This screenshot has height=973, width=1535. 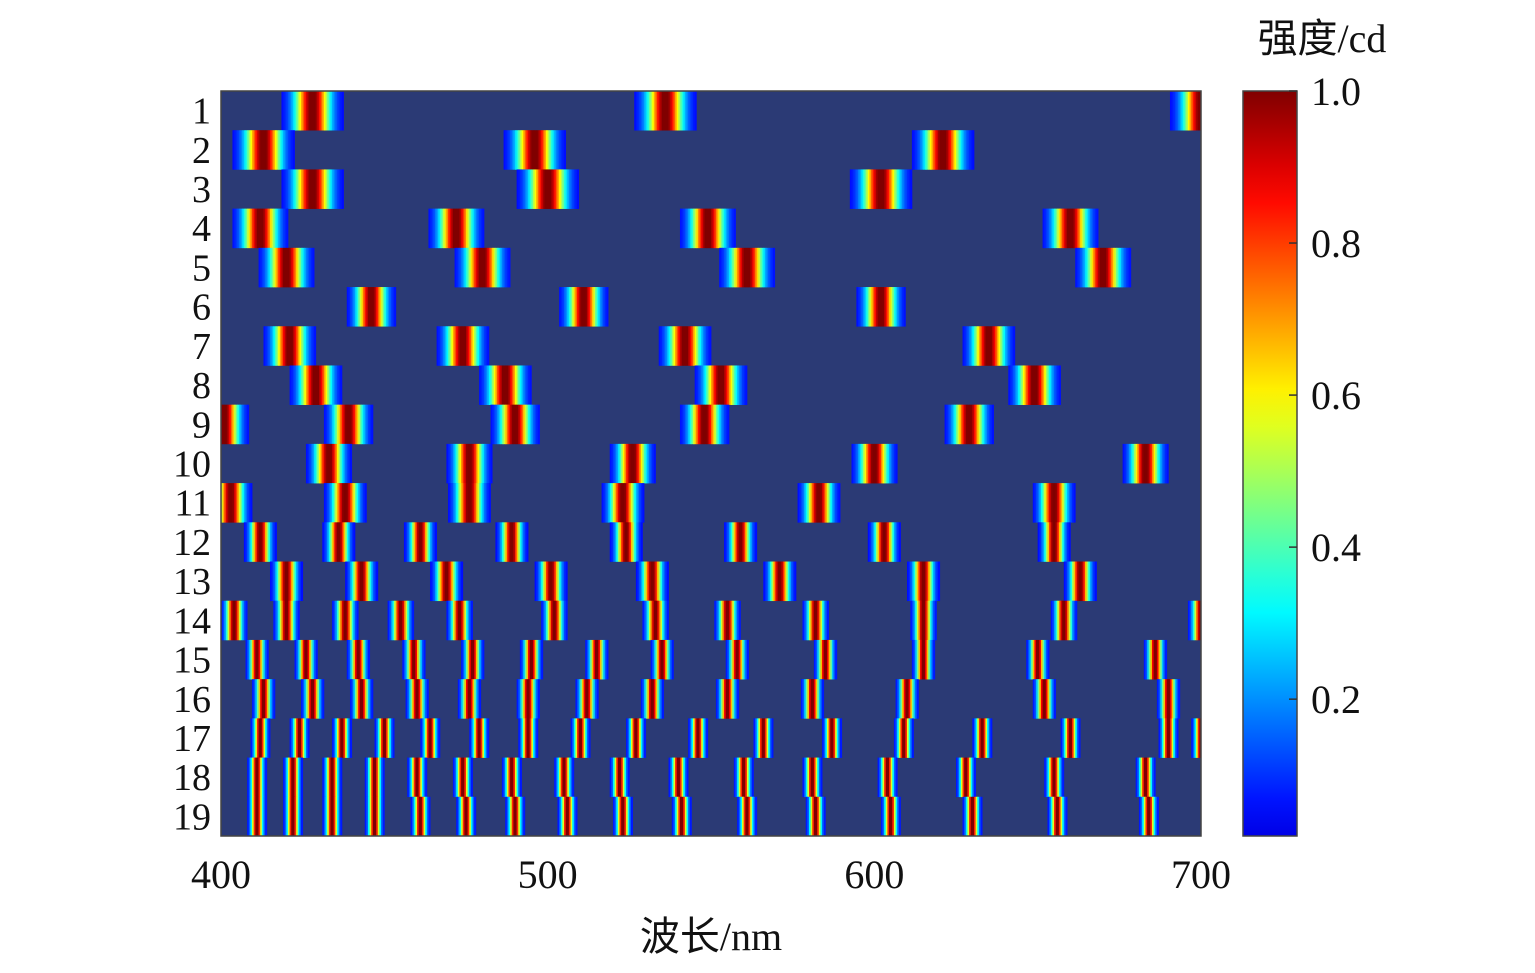 I want to click on x-tick-label: 600, so click(x=874, y=874).